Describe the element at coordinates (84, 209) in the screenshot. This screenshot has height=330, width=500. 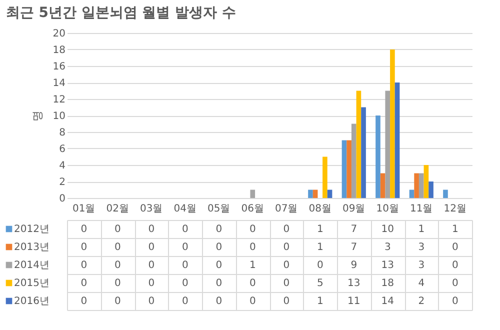
I see `x-tick-label: 01월` at that location.